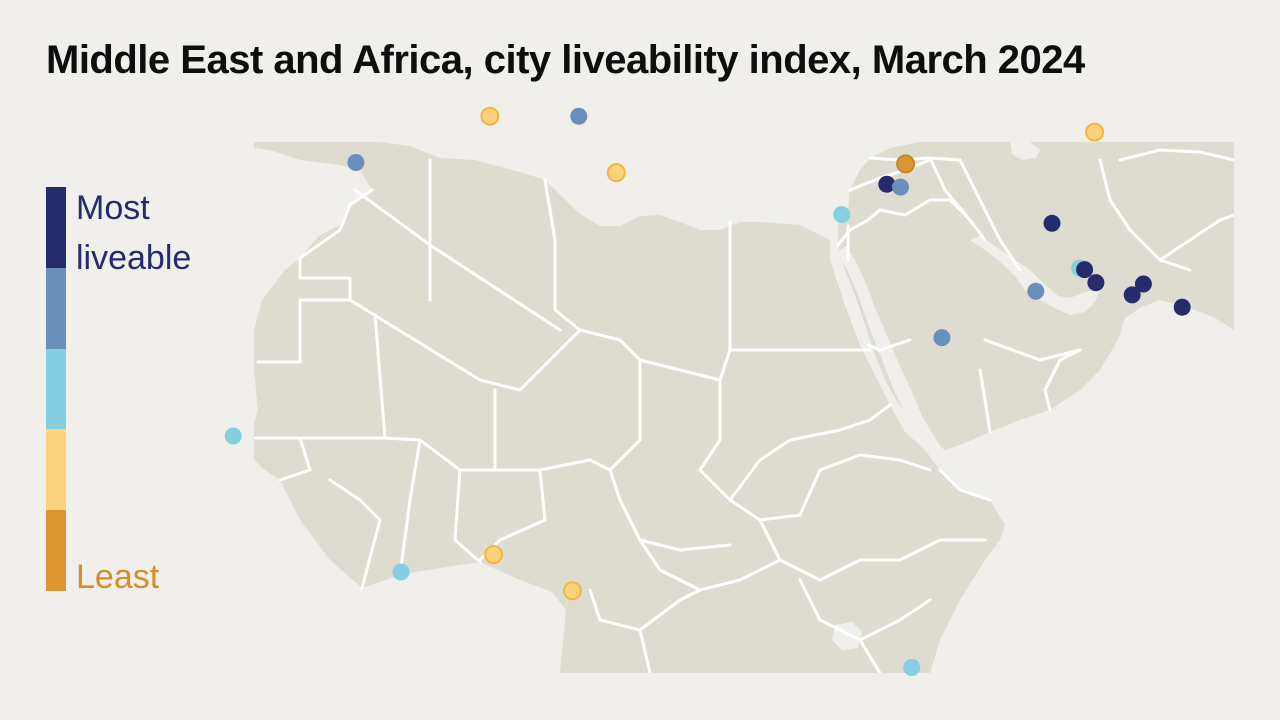  Describe the element at coordinates (1095, 132) in the screenshot. I see `city-marker-tehran` at that location.